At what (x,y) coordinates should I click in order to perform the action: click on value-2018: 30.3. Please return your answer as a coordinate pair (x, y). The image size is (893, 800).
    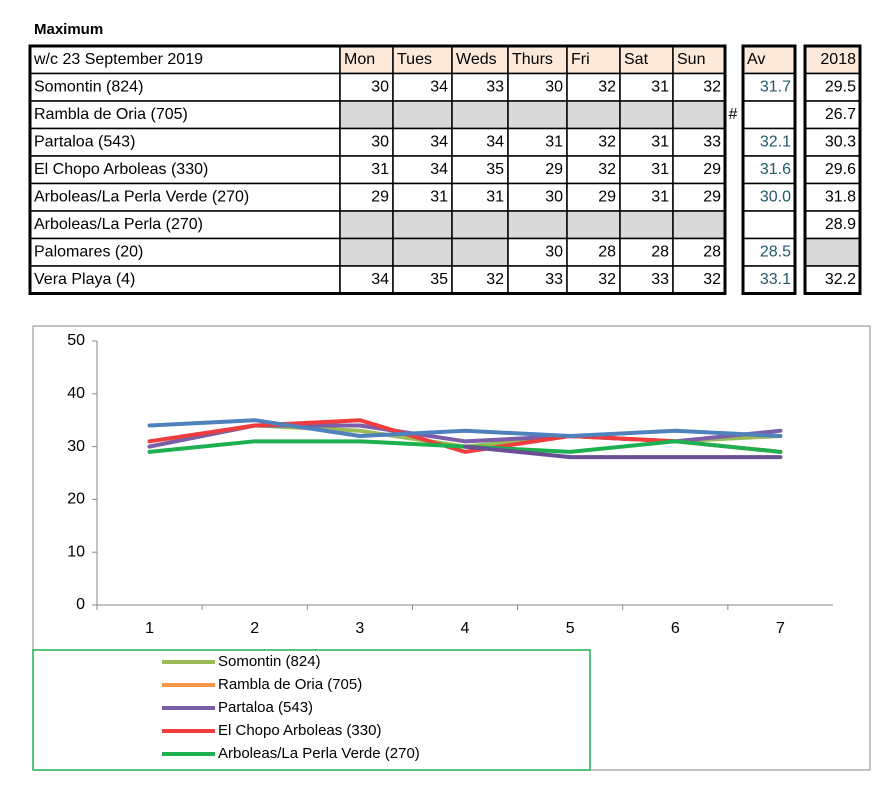
    Looking at the image, I should click on (840, 141).